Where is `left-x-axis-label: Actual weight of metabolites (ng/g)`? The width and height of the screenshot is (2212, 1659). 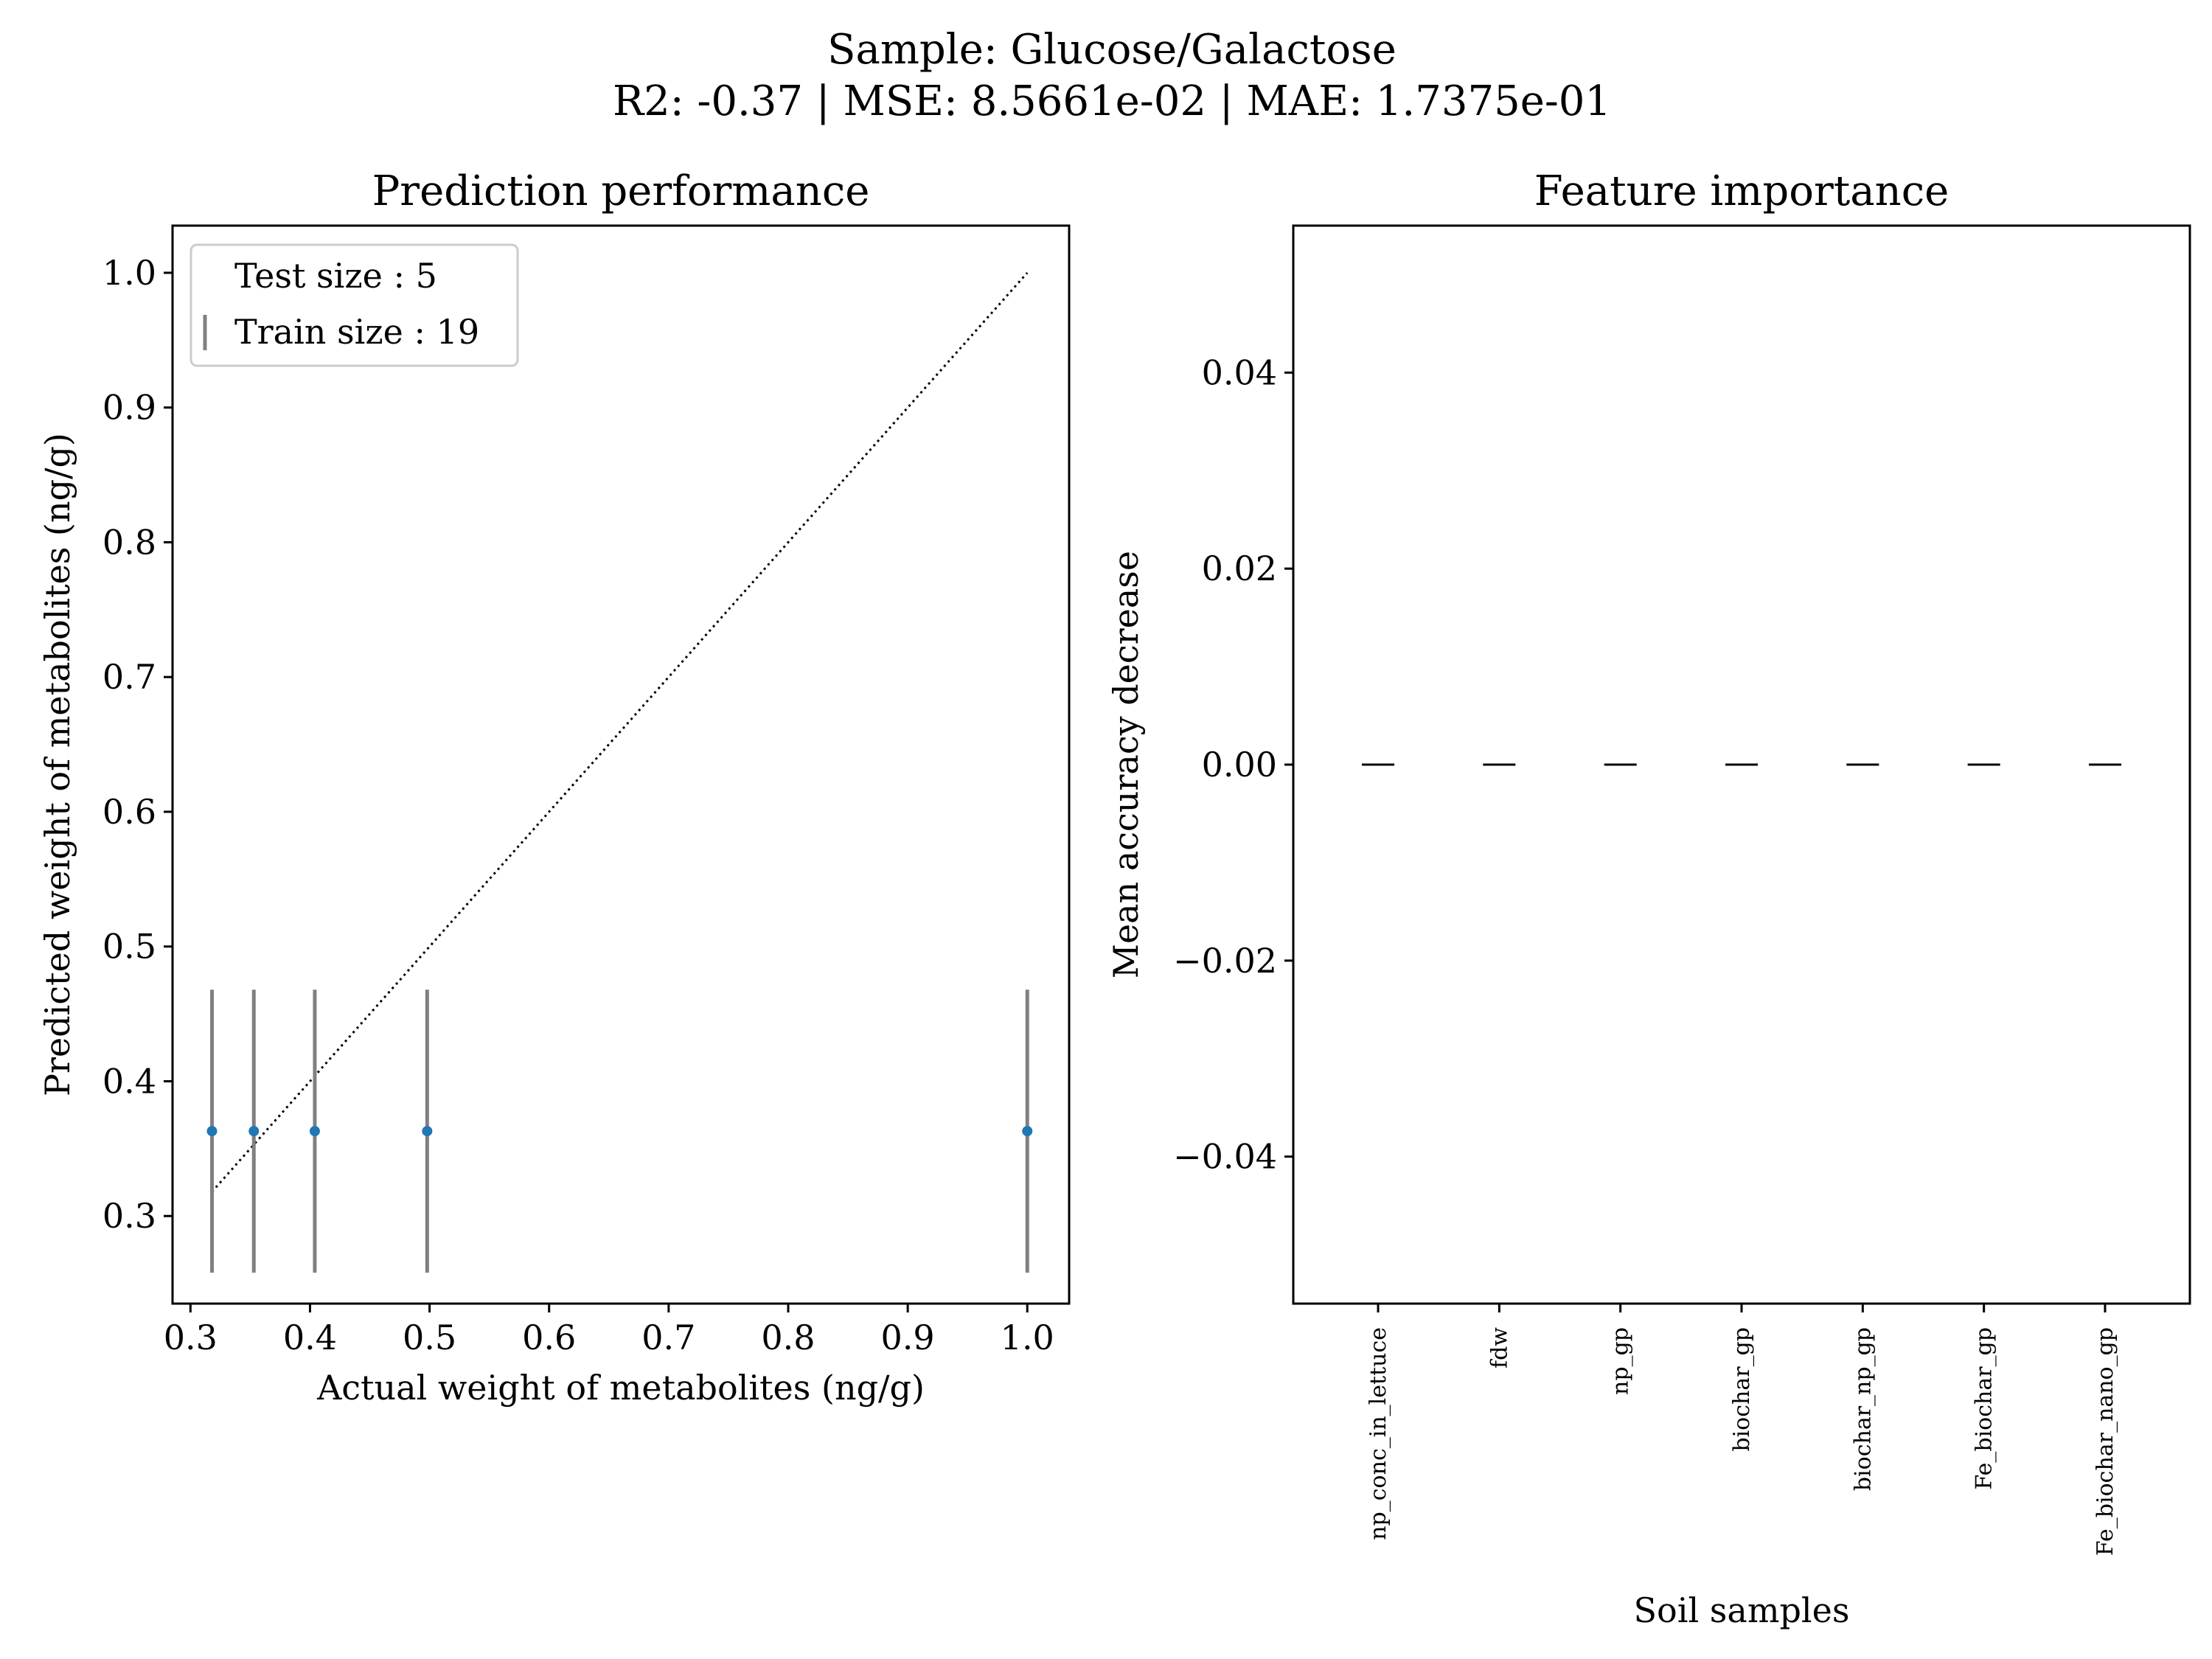 left-x-axis-label: Actual weight of metabolites (ng/g) is located at coordinates (620, 1388).